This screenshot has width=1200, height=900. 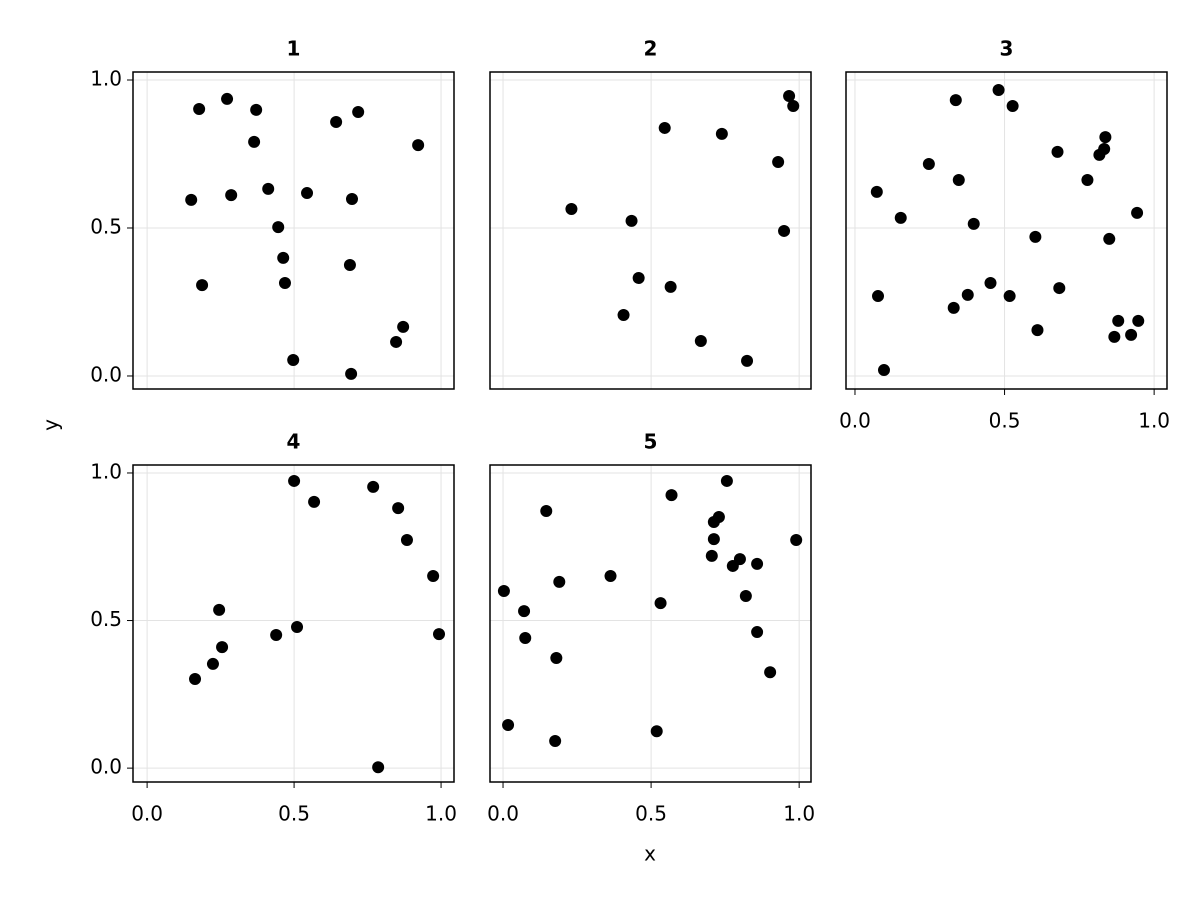 I want to click on panel-title: 1, so click(x=294, y=49).